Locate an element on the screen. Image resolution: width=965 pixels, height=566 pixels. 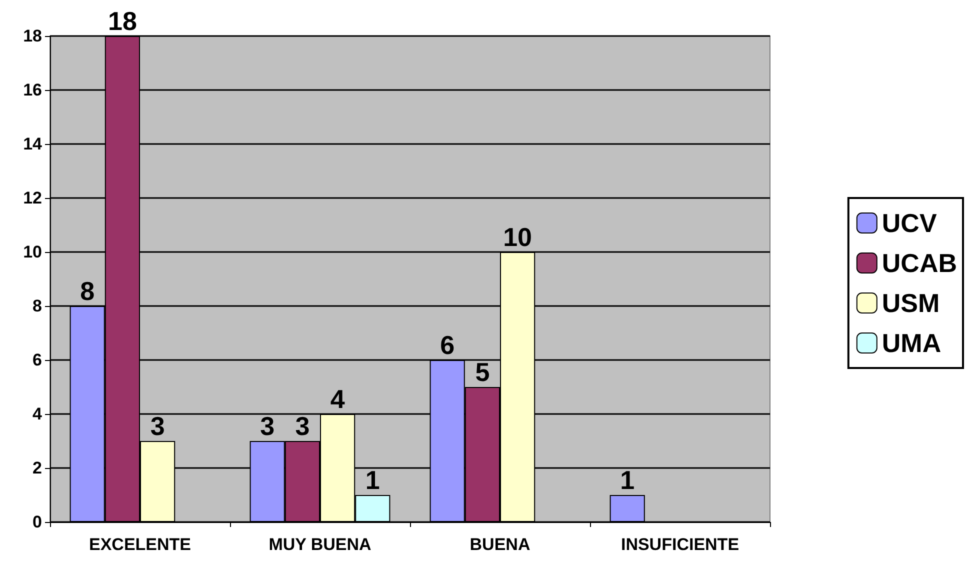
y-tick-label: 16 is located at coordinates (32, 90).